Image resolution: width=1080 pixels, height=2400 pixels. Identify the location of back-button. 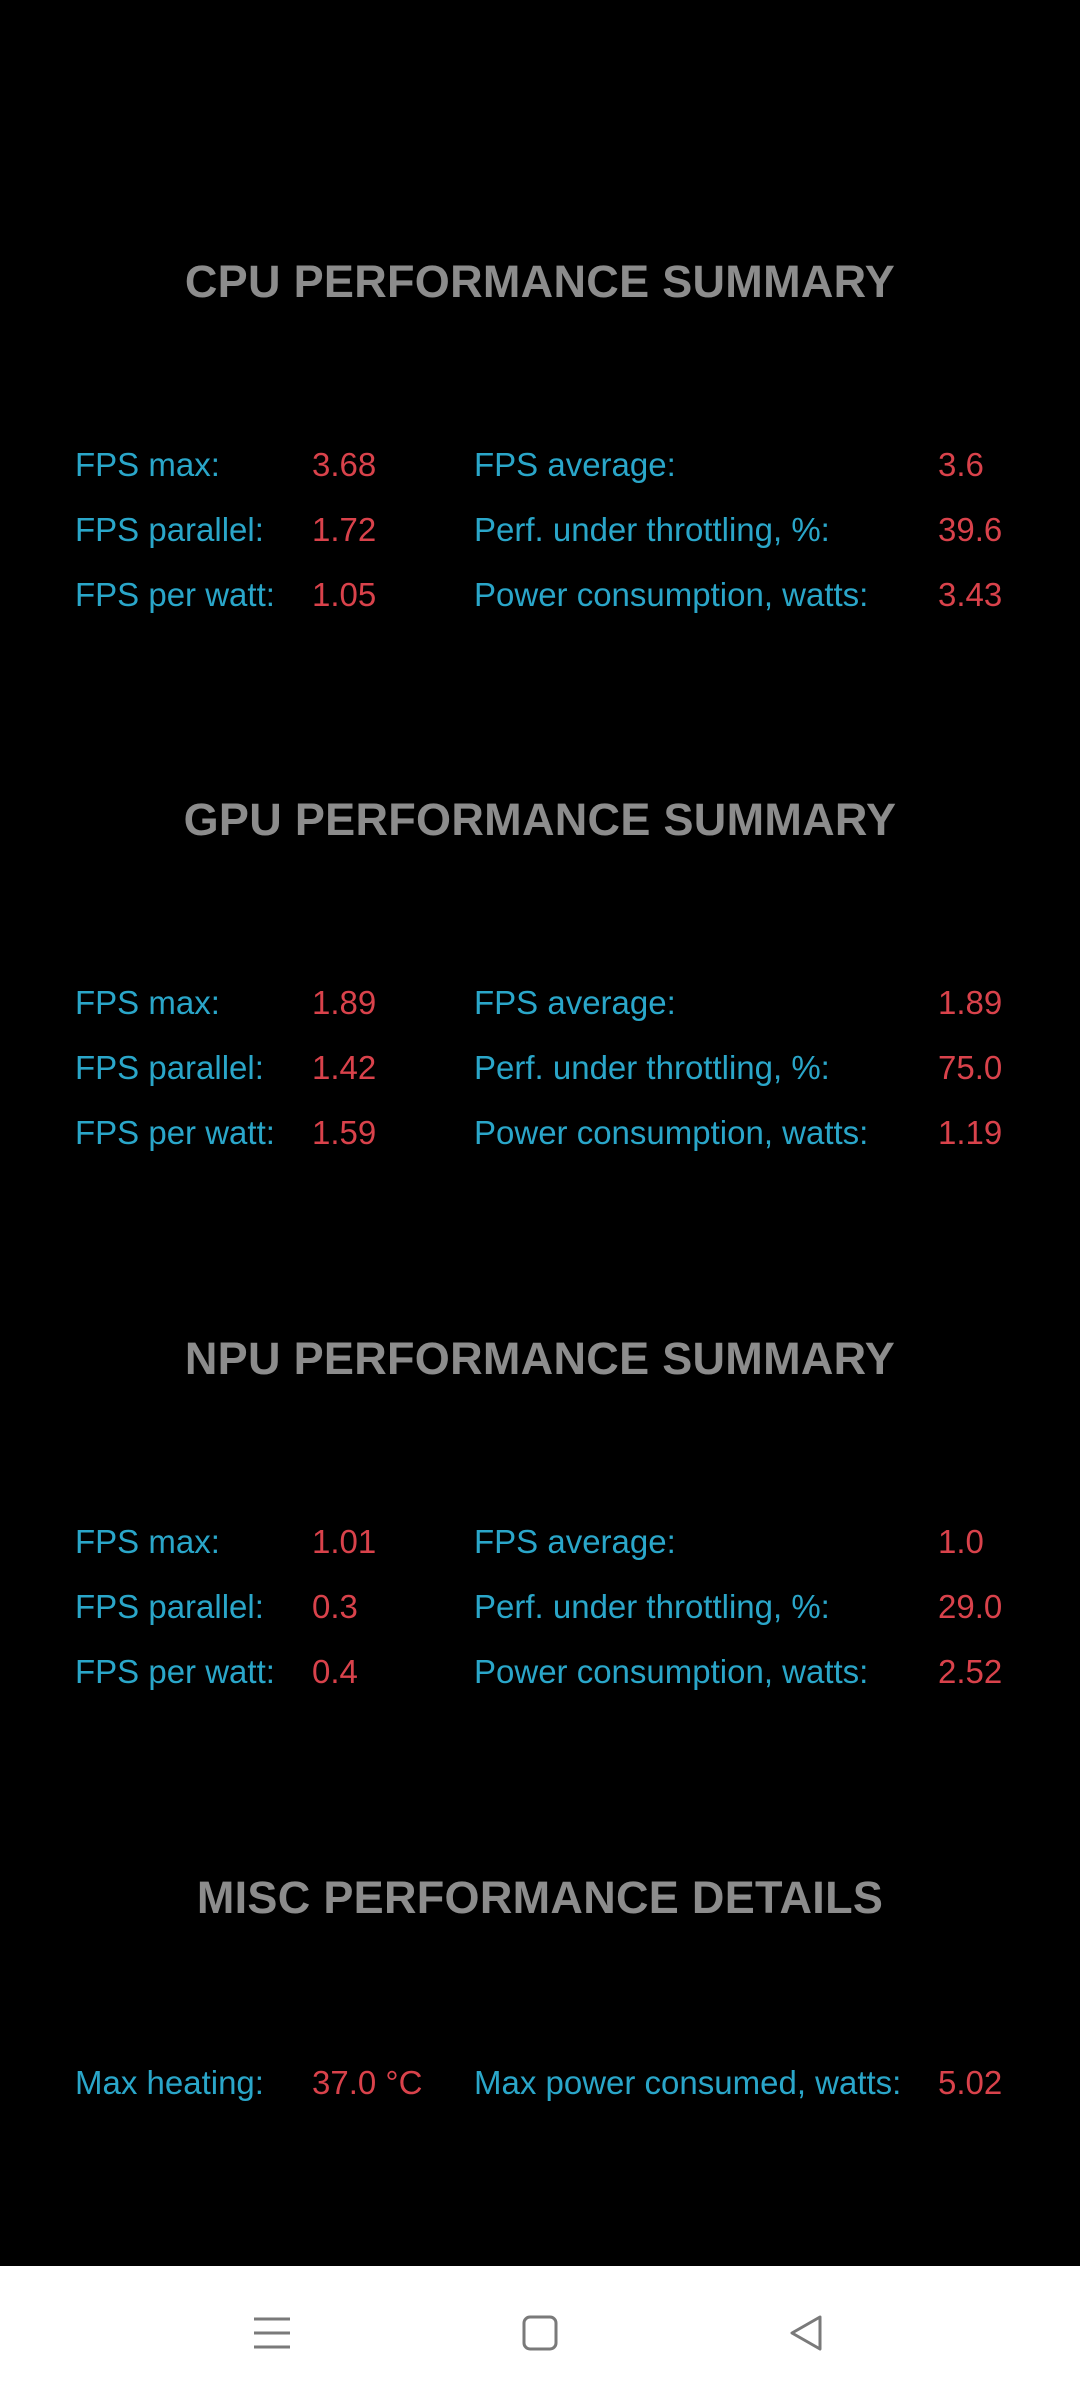
(806, 2333).